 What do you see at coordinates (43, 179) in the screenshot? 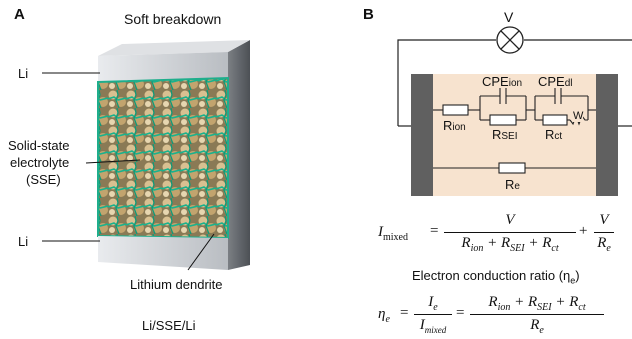
I see `sse-label-line3: (SSE)` at bounding box center [43, 179].